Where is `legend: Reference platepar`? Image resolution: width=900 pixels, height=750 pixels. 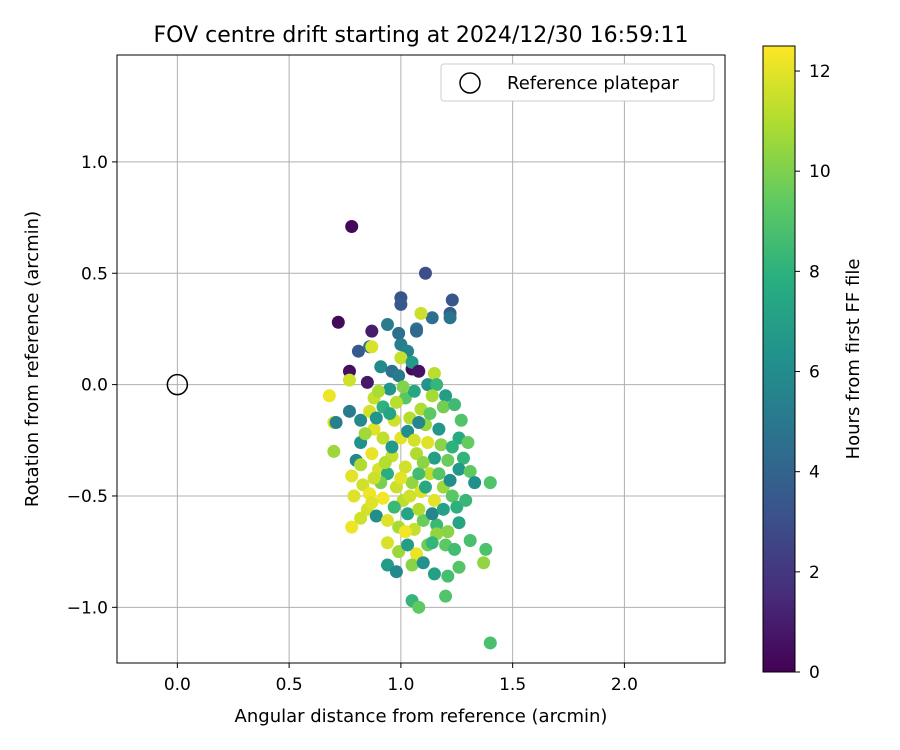 legend: Reference platepar is located at coordinates (577, 82).